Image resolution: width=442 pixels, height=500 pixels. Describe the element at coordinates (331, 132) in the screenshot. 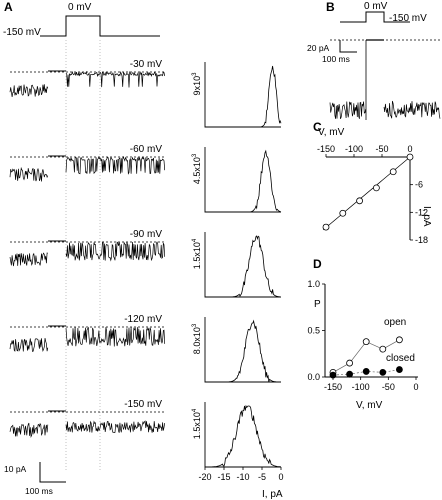

I see `panel-c-xlabel: V, mV` at that location.